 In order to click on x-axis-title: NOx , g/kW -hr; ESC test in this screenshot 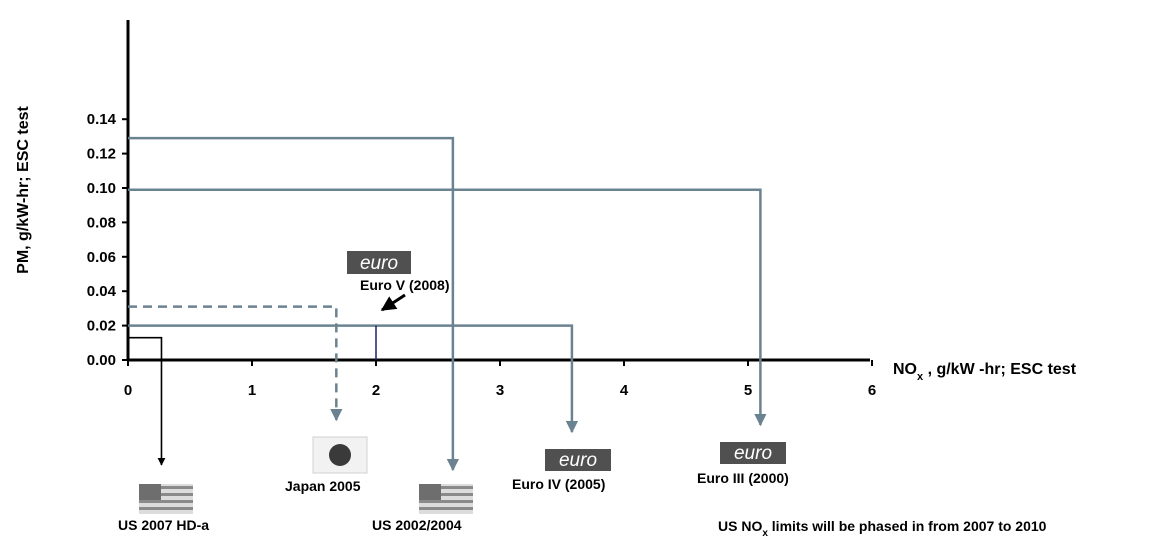, I will do `click(985, 372)`.